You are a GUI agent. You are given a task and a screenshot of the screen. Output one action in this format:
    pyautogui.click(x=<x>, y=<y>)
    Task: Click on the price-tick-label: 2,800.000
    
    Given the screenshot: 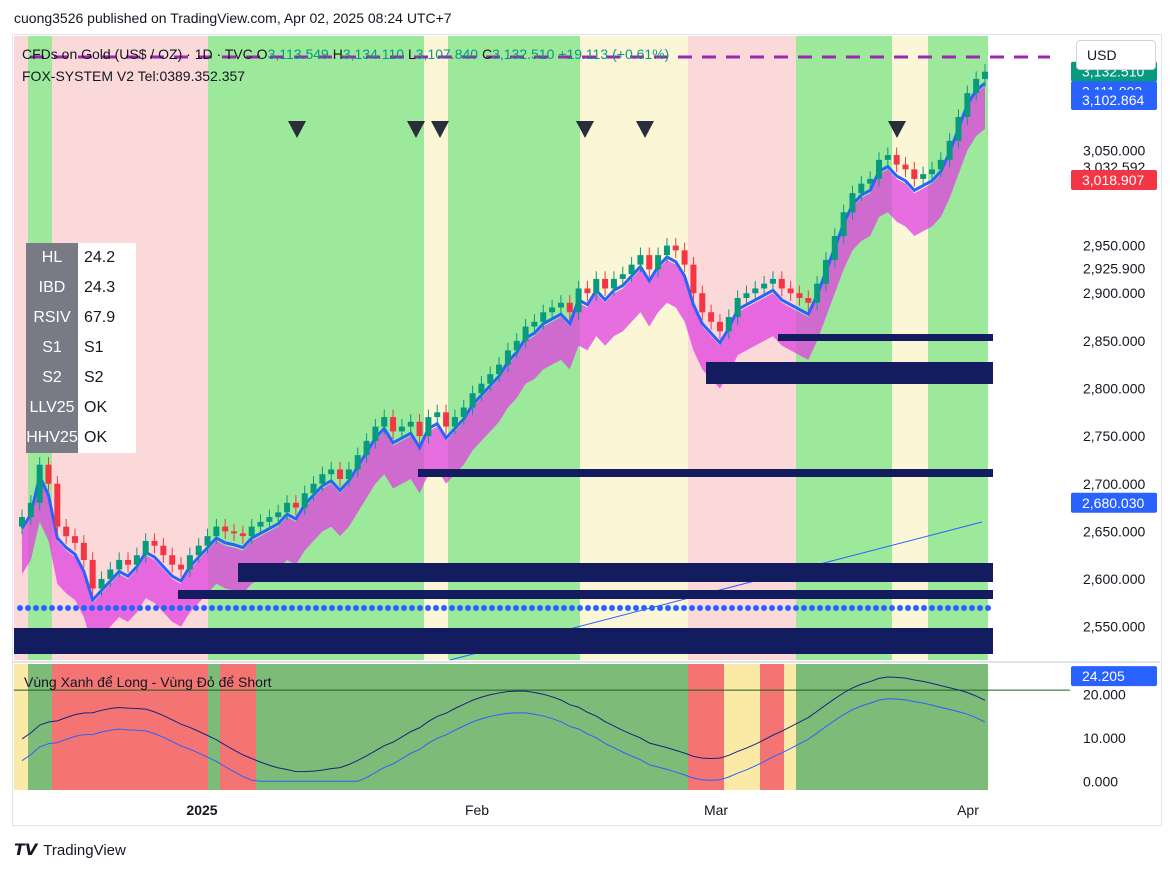 What is the action you would take?
    pyautogui.click(x=1114, y=388)
    